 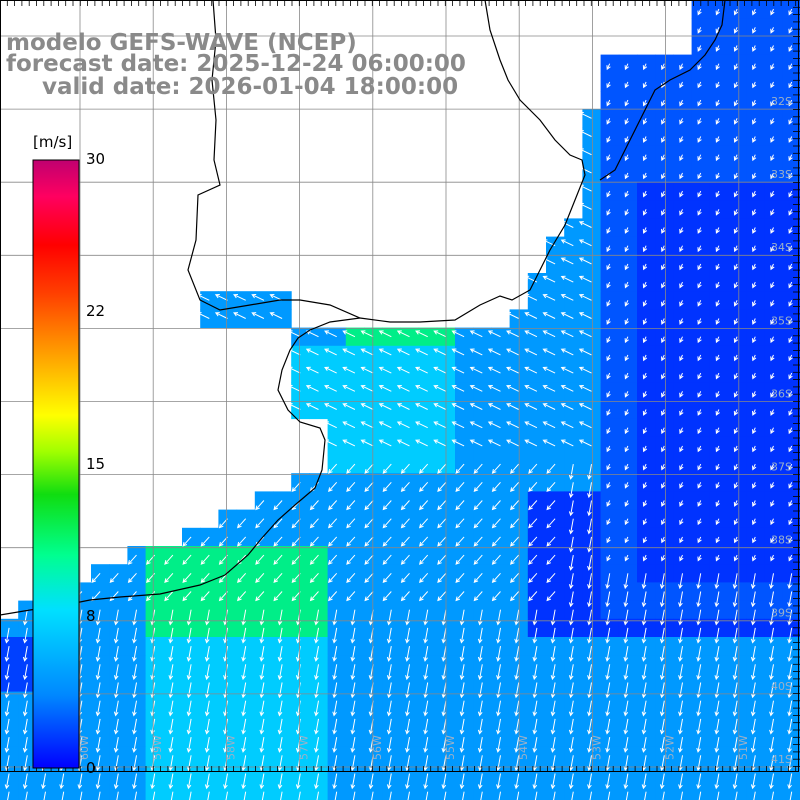 I want to click on colorbar-tick-22: 22, so click(x=96, y=311).